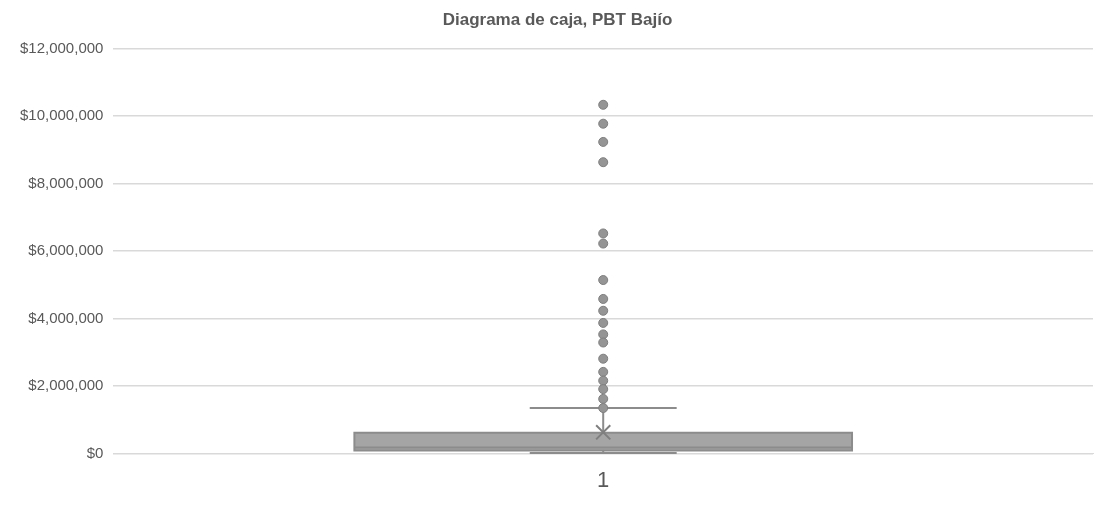 Image resolution: width=1105 pixels, height=518 pixels. I want to click on y-tick-label: $6,000,000, so click(66, 250).